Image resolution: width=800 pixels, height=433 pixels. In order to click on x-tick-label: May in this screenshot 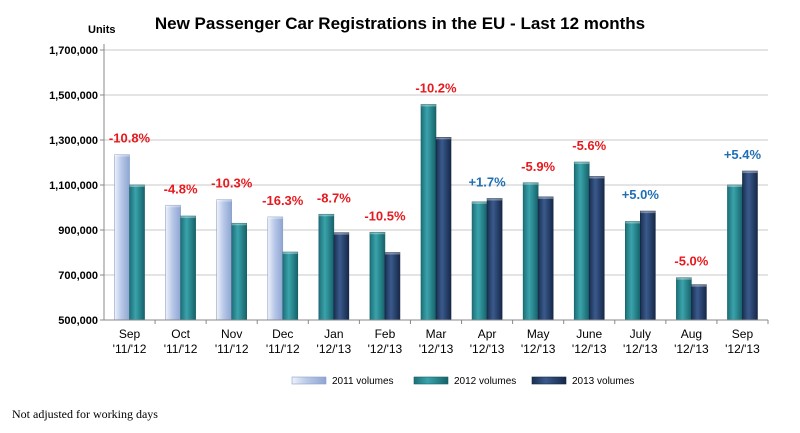, I will do `click(538, 334)`.